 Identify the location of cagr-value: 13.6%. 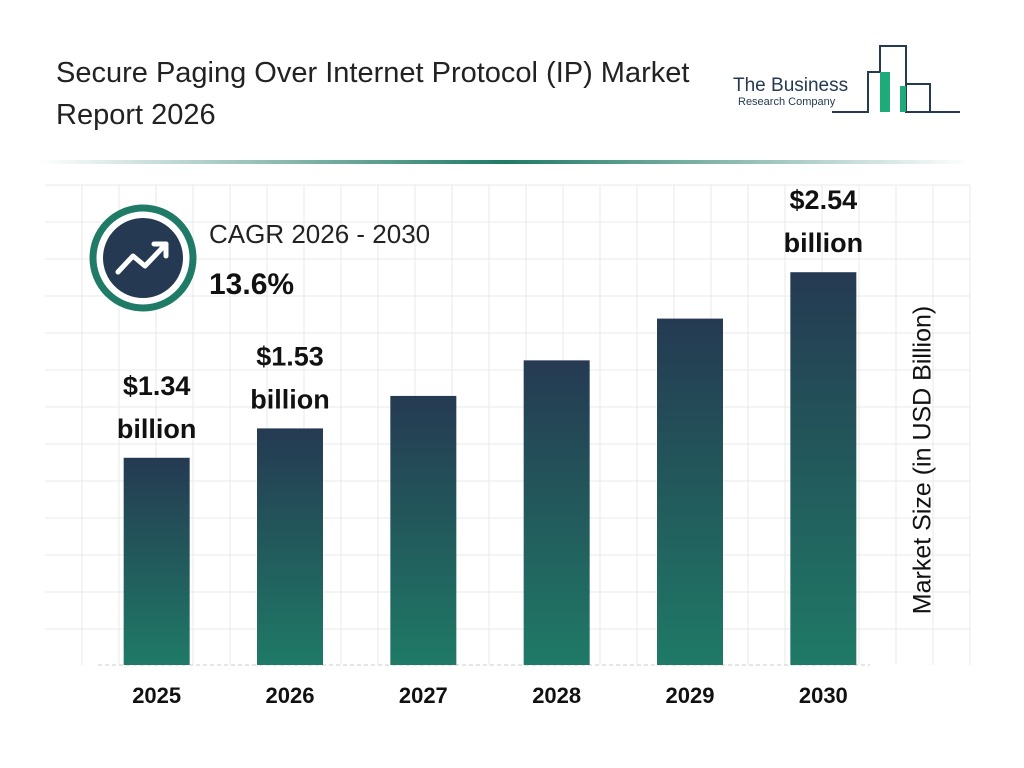
(251, 284).